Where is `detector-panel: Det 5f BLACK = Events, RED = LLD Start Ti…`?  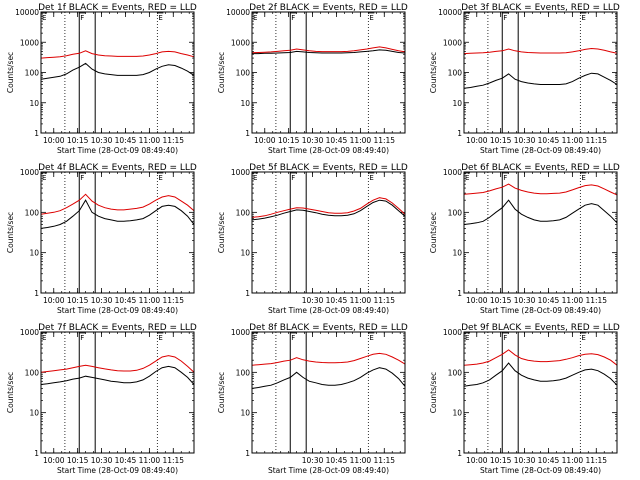 detector-panel: Det 5f BLACK = Events, RED = LLD Start Ti… is located at coordinates (312, 239).